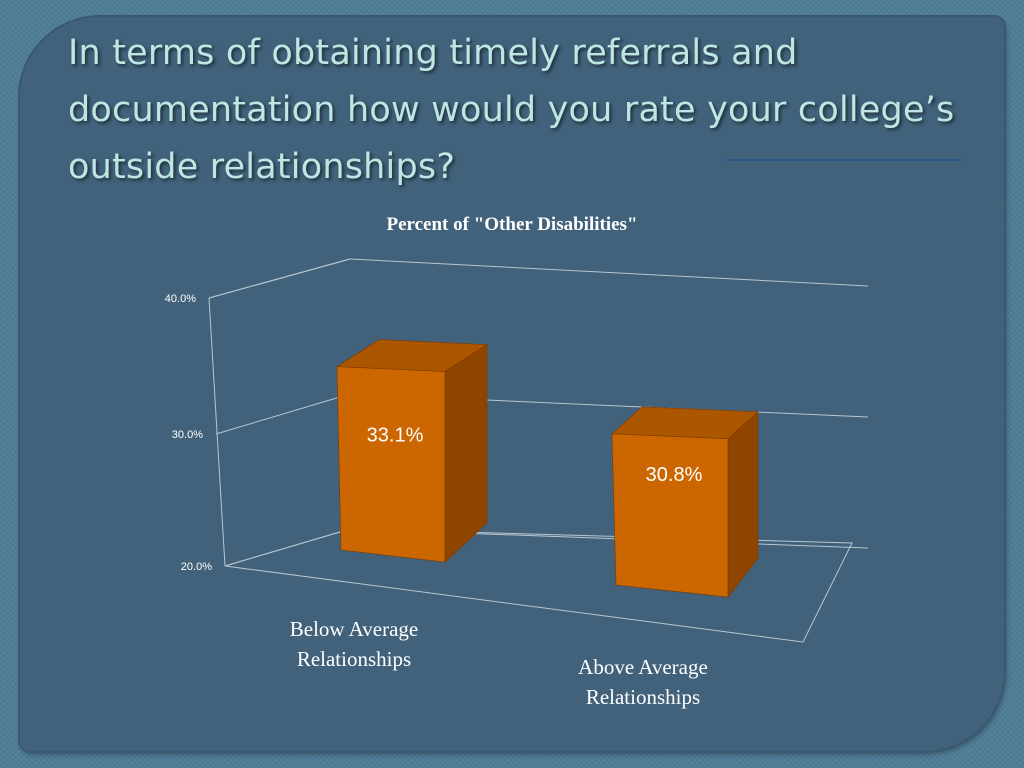 The width and height of the screenshot is (1024, 768). I want to click on category-label: Below Average Relationships, so click(354, 644).